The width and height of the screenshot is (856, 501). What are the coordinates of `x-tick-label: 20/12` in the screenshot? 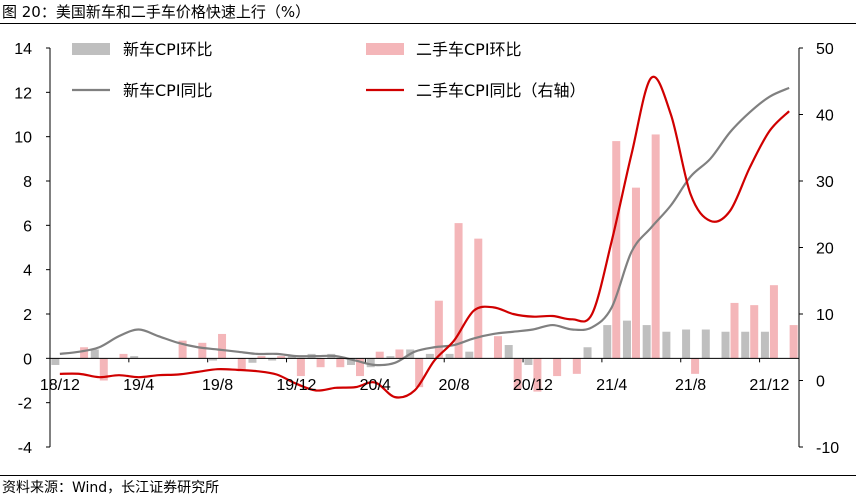 It's located at (533, 385).